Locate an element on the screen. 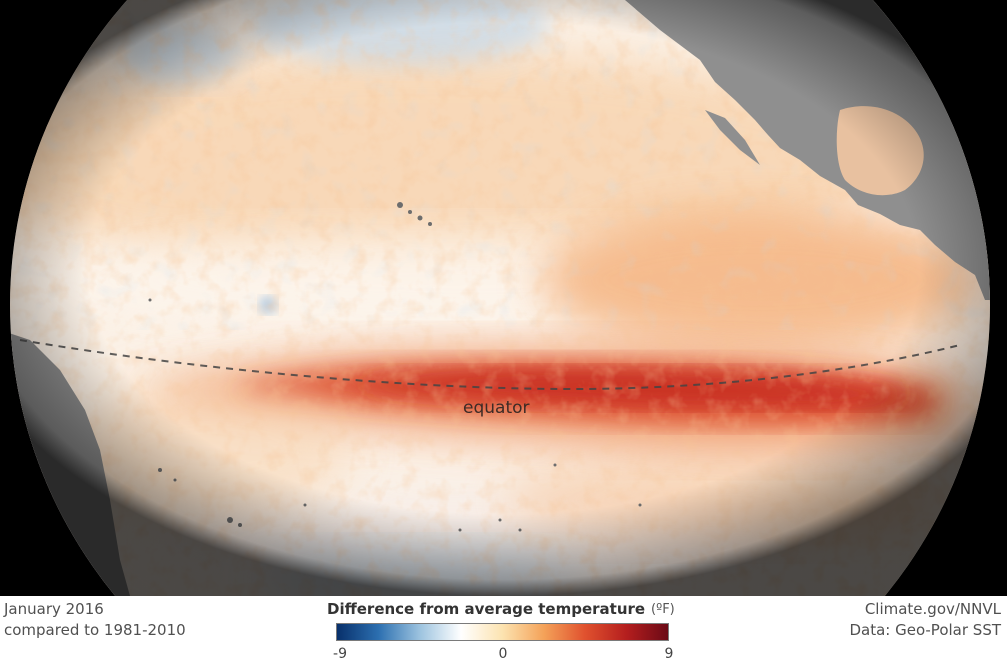  temperature-anomaly-colorbar is located at coordinates (502, 632).